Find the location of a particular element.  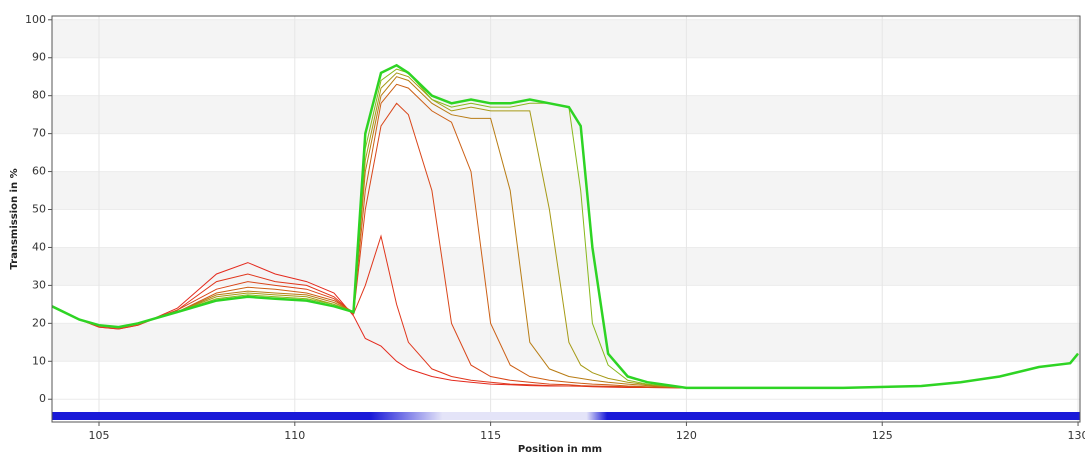

y-tick-label: 10 is located at coordinates (39, 360).